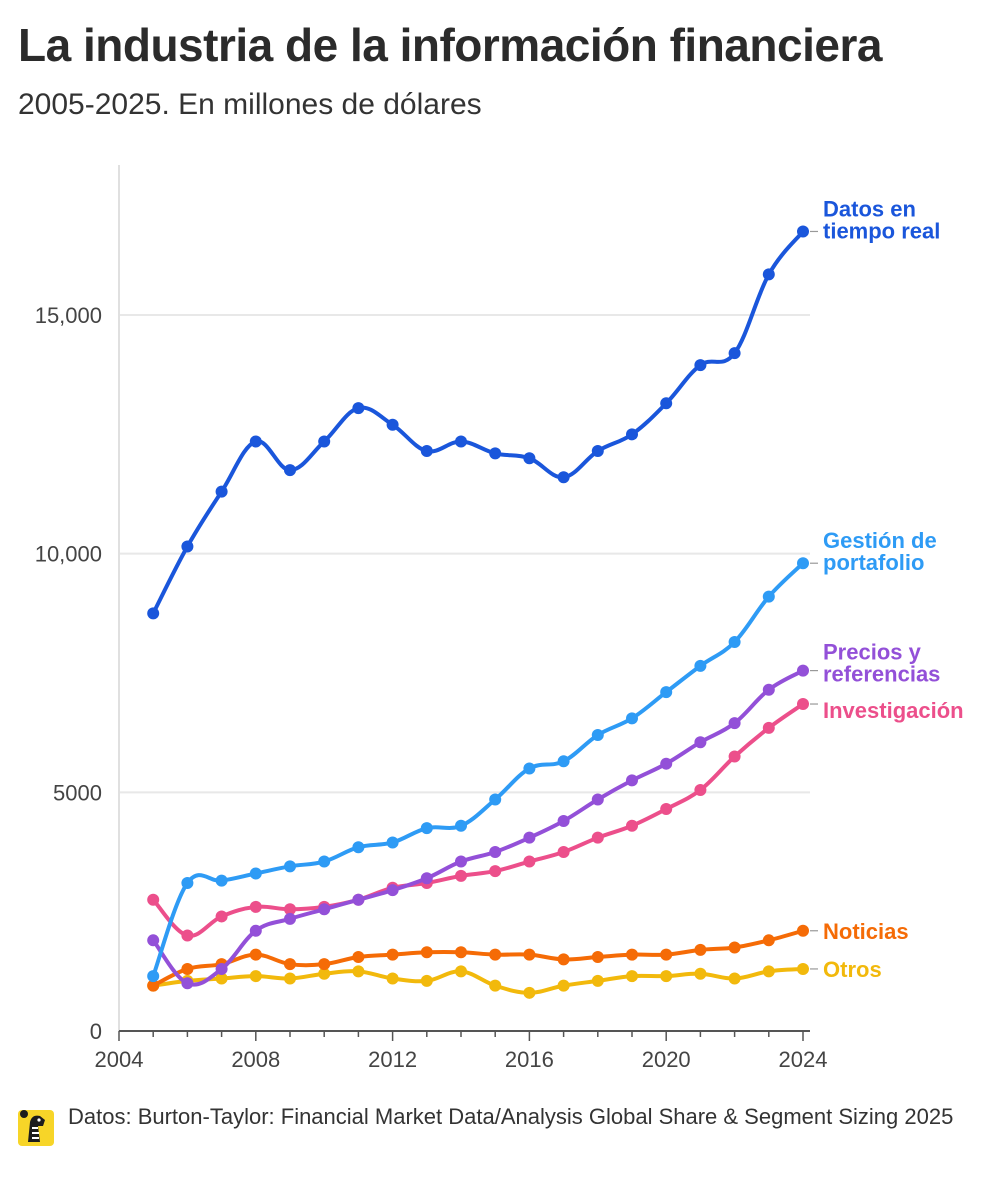 This screenshot has height=1184, width=1000. Describe the element at coordinates (77, 792) in the screenshot. I see `y-tick-label: 5000` at that location.